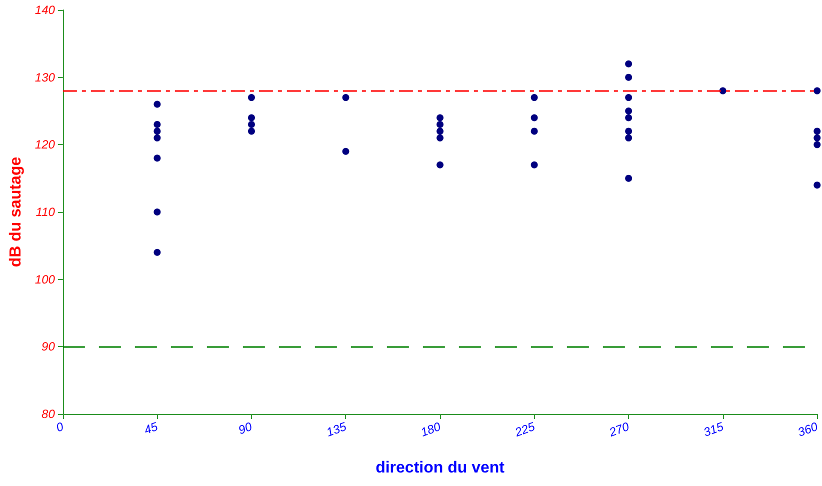  I want to click on x-tick-label: 0, so click(60, 427).